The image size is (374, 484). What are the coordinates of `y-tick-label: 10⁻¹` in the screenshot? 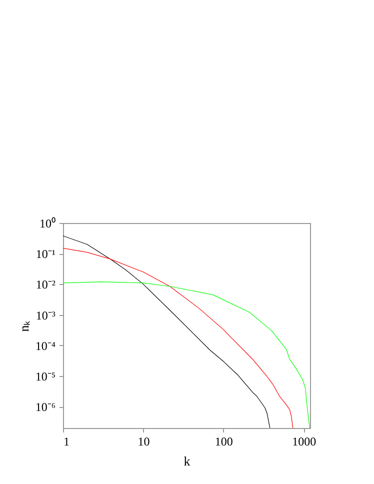 It's located at (46, 254).